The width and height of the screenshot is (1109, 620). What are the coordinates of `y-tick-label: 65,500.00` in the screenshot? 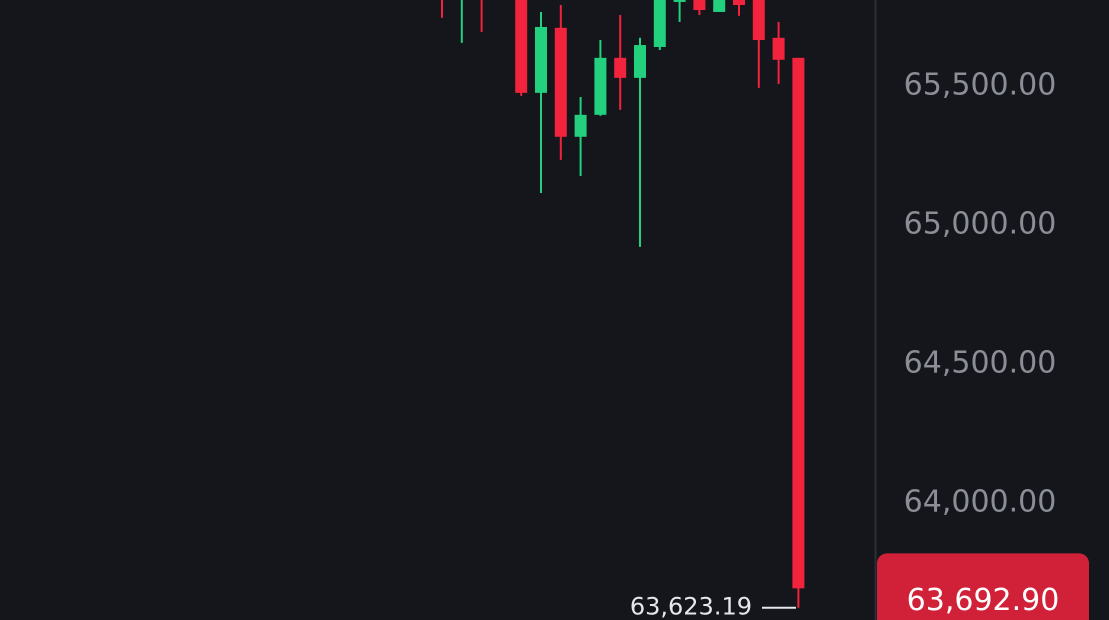 It's located at (980, 84).